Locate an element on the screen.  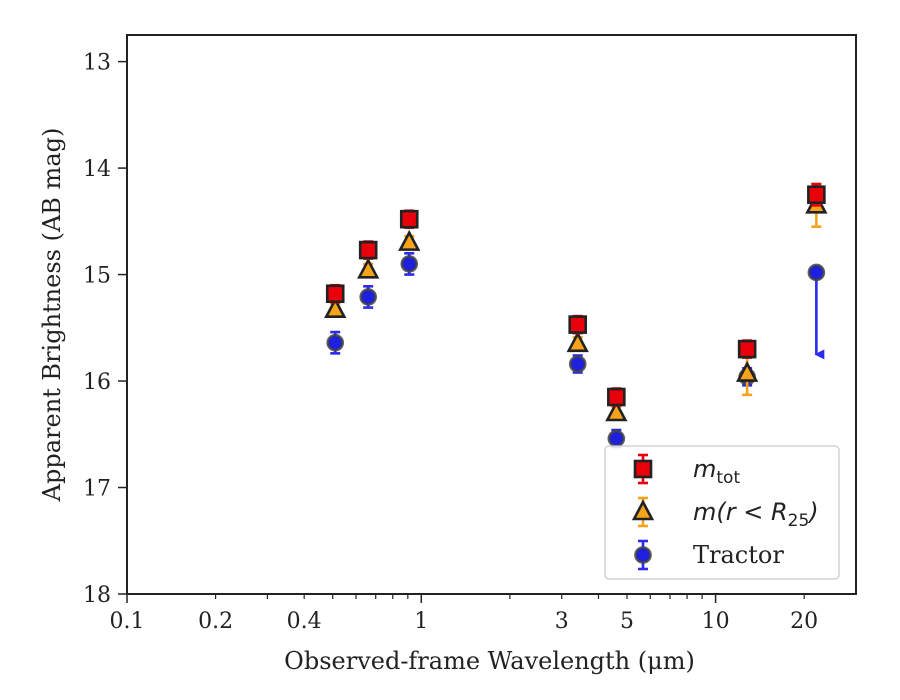
y-axis-label: Apparent Brightness (AB mag) is located at coordinates (52, 315).